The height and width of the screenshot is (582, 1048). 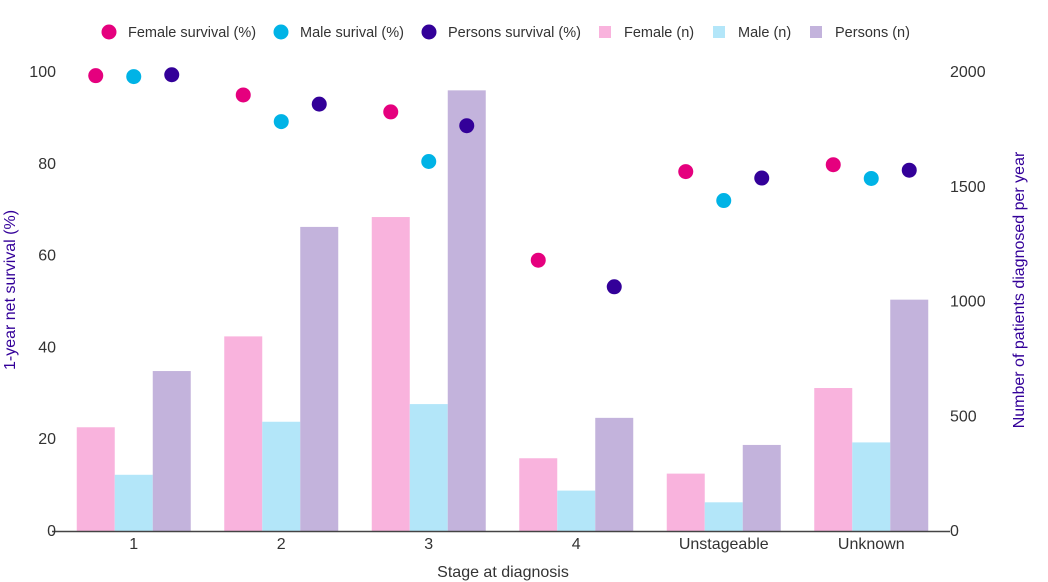 I want to click on left-tick-label: 20, so click(x=47, y=439).